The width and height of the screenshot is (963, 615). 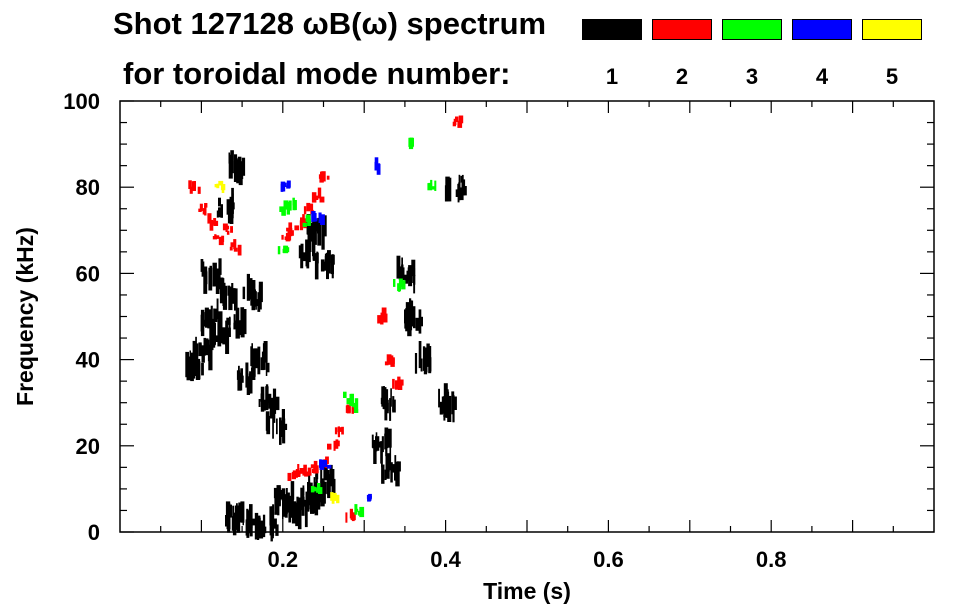 I want to click on y-tick-label: 40, so click(x=88, y=360).